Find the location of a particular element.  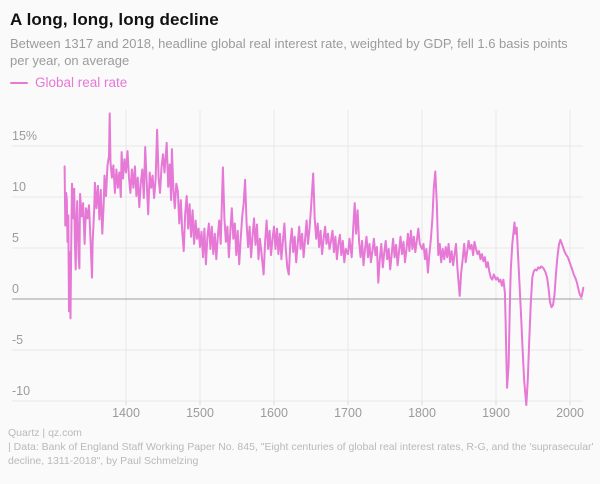

y-tick-label: 5 is located at coordinates (15, 238).